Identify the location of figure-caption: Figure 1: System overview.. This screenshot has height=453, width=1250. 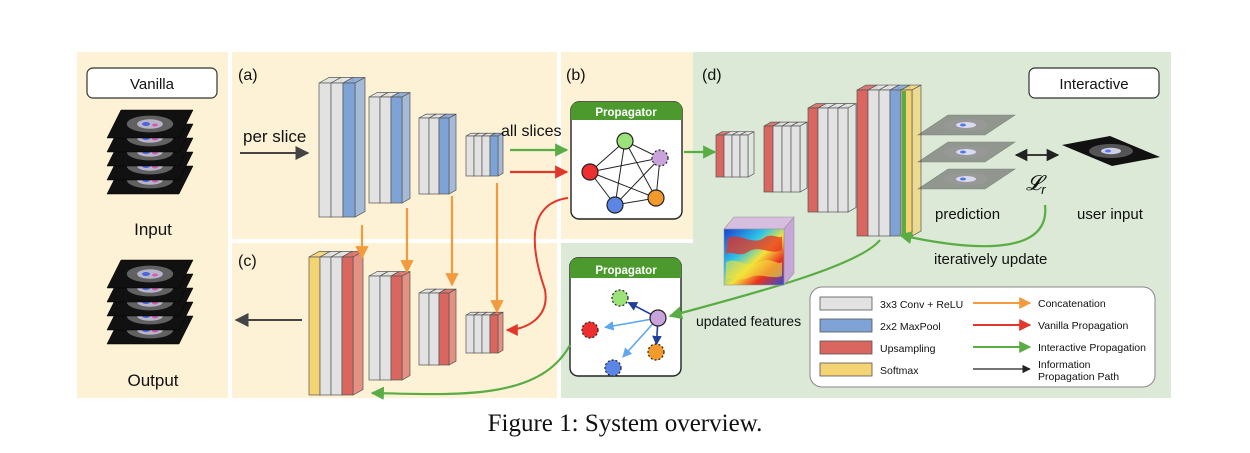
(625, 423).